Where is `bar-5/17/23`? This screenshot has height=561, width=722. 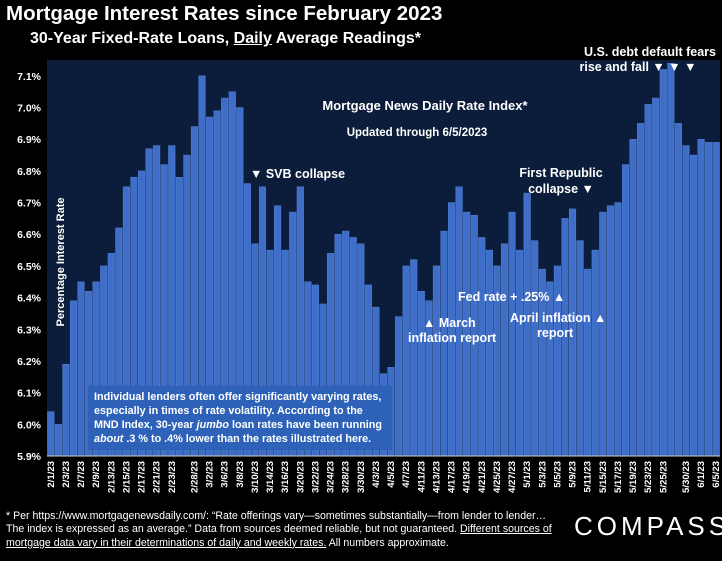
bar-5/17/23 is located at coordinates (618, 329).